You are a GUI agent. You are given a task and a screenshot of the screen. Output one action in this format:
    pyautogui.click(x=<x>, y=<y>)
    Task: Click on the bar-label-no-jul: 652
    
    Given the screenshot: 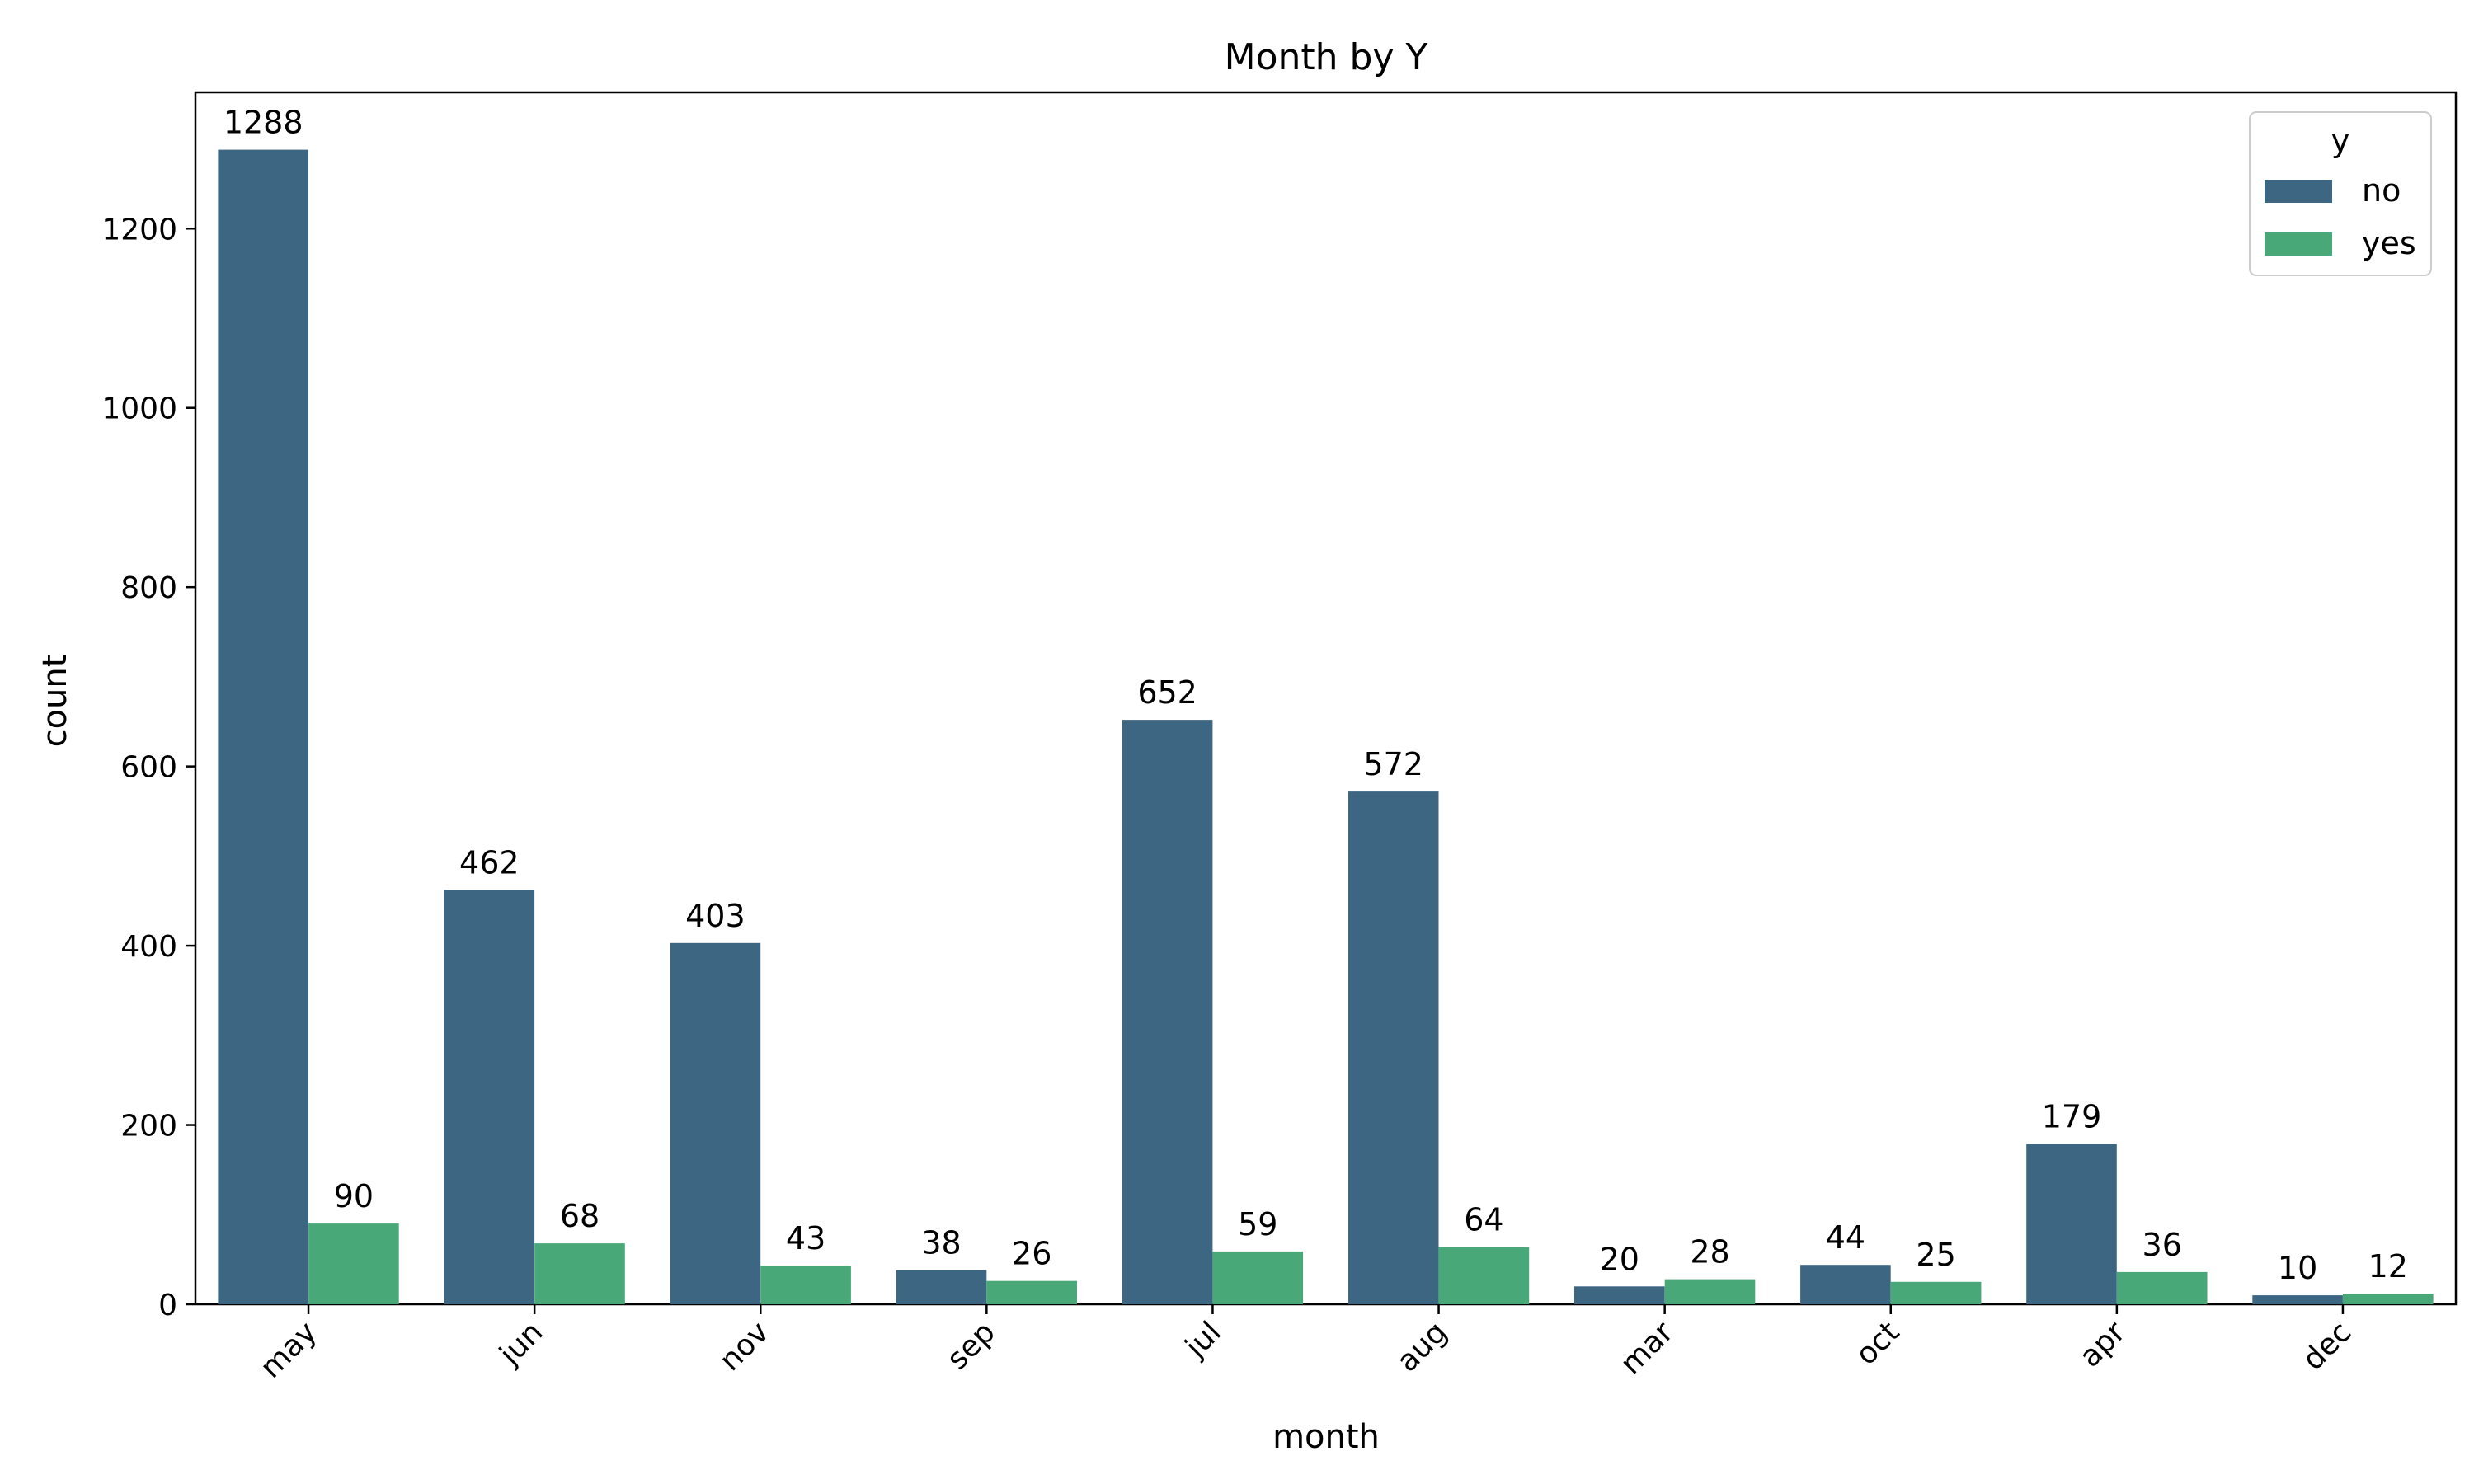 What is the action you would take?
    pyautogui.click(x=1167, y=692)
    